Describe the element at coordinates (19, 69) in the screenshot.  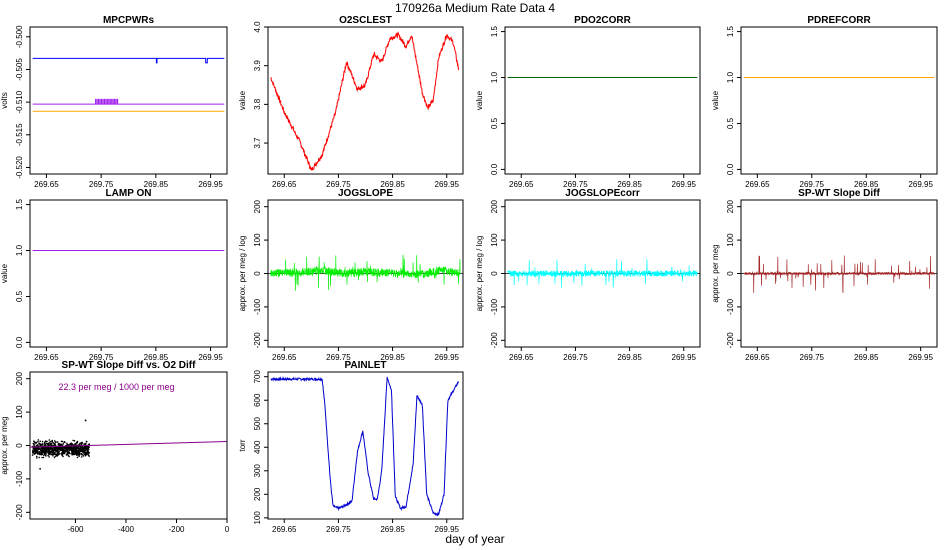
I see `y-tick-label: -0.505` at that location.